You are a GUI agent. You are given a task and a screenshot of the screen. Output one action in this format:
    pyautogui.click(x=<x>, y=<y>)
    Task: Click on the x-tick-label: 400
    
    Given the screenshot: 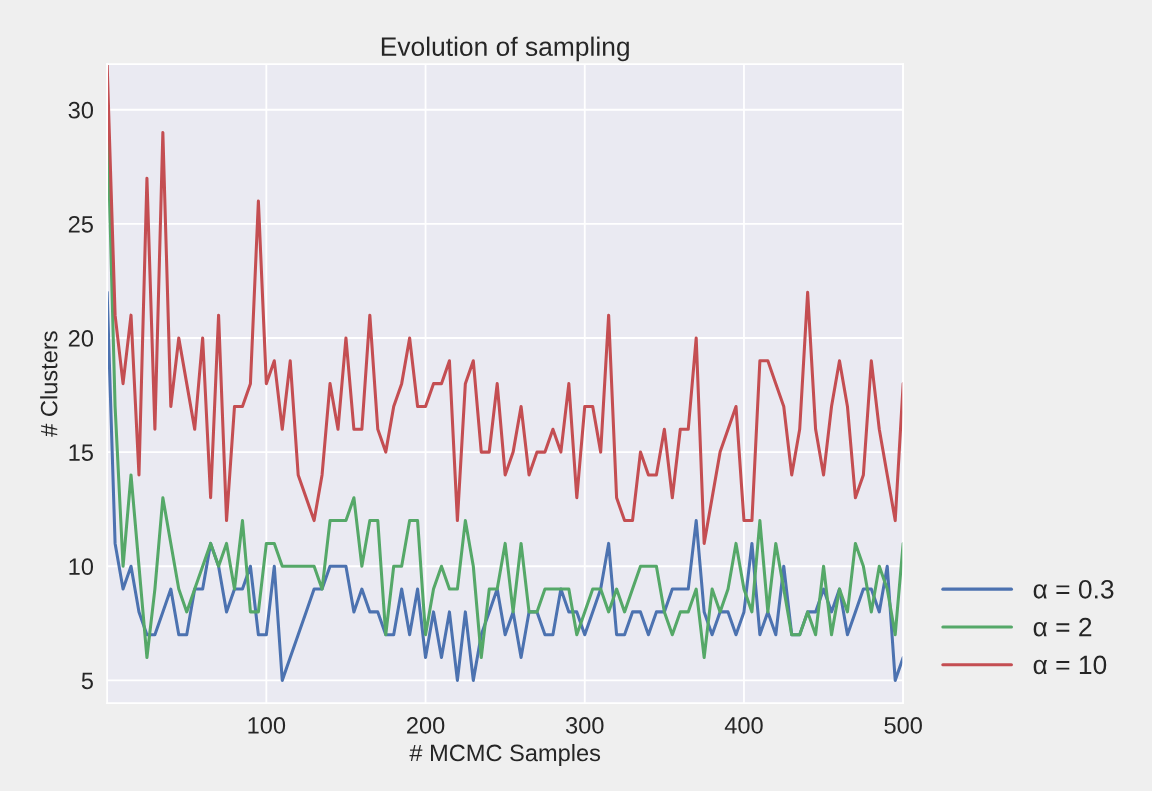 What is the action you would take?
    pyautogui.click(x=743, y=725)
    